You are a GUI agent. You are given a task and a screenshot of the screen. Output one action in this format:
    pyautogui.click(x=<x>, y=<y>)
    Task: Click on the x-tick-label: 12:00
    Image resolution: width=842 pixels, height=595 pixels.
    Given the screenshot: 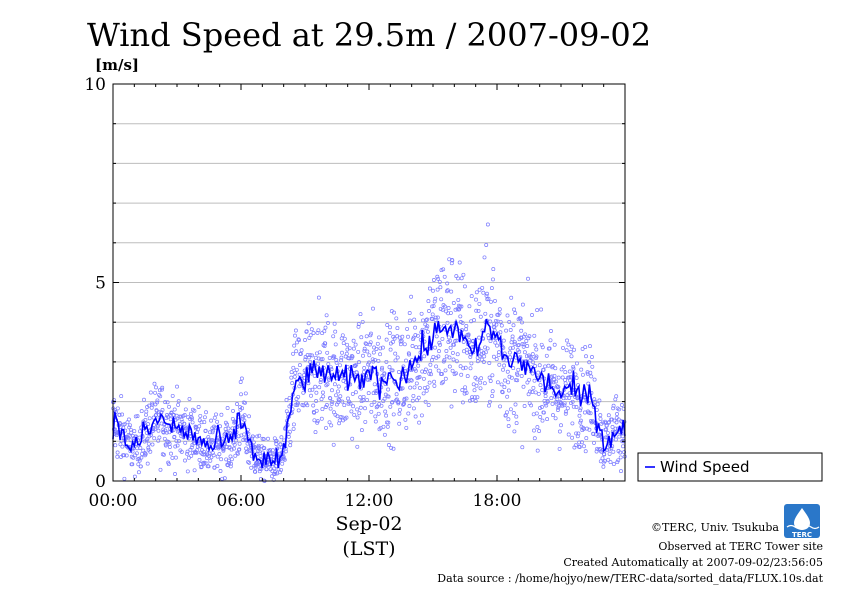 What is the action you would take?
    pyautogui.click(x=369, y=501)
    